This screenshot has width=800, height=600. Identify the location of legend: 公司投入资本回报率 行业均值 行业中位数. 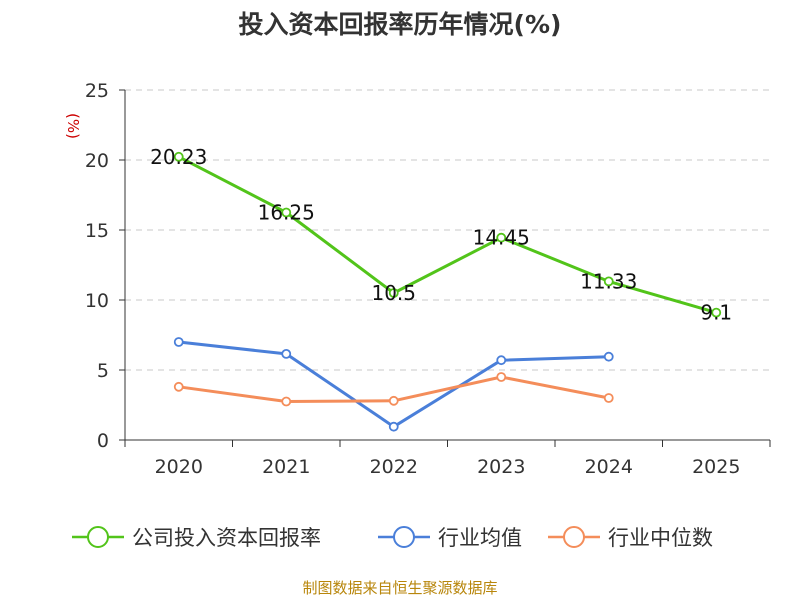
(392, 538).